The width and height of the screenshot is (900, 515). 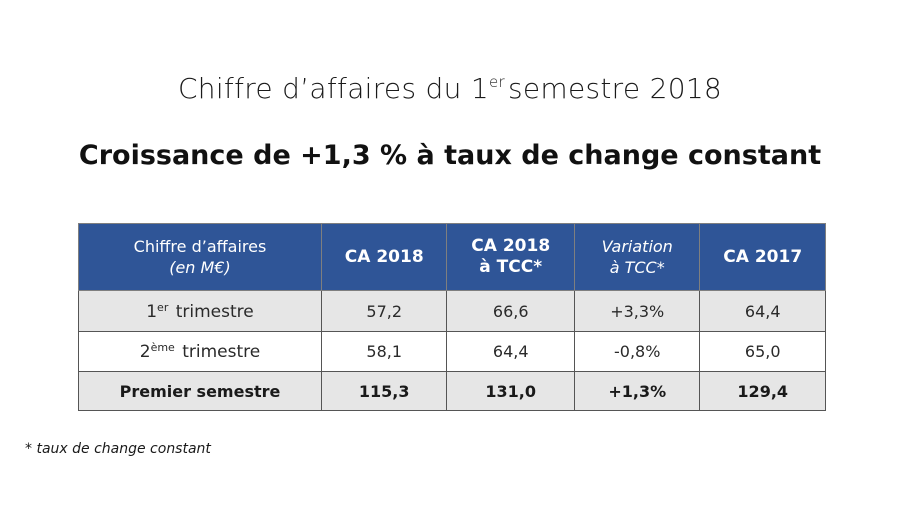 I want to click on title-prefix: Chiffre d’affaires du 1, so click(x=333, y=88).